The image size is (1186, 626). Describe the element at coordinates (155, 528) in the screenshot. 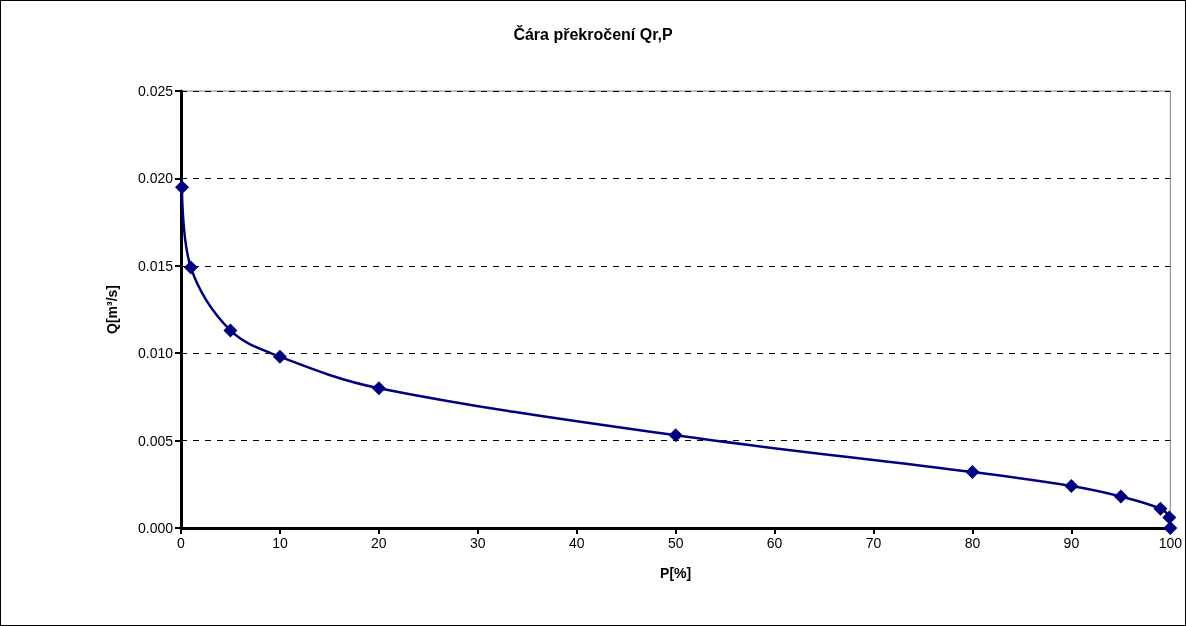

I see `y-tick-label: 0.000` at that location.